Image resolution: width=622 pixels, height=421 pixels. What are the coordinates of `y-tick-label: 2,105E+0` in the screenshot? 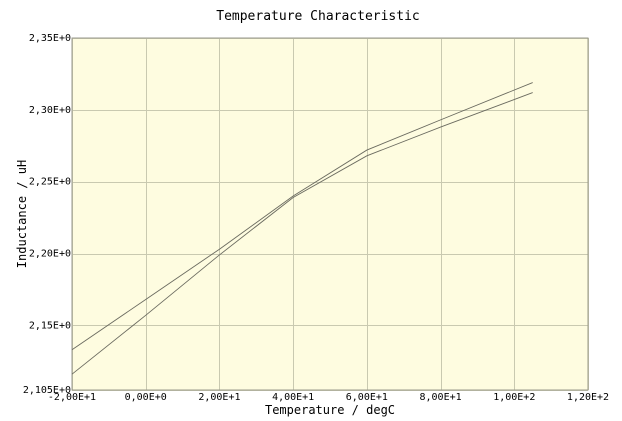 It's located at (47, 390).